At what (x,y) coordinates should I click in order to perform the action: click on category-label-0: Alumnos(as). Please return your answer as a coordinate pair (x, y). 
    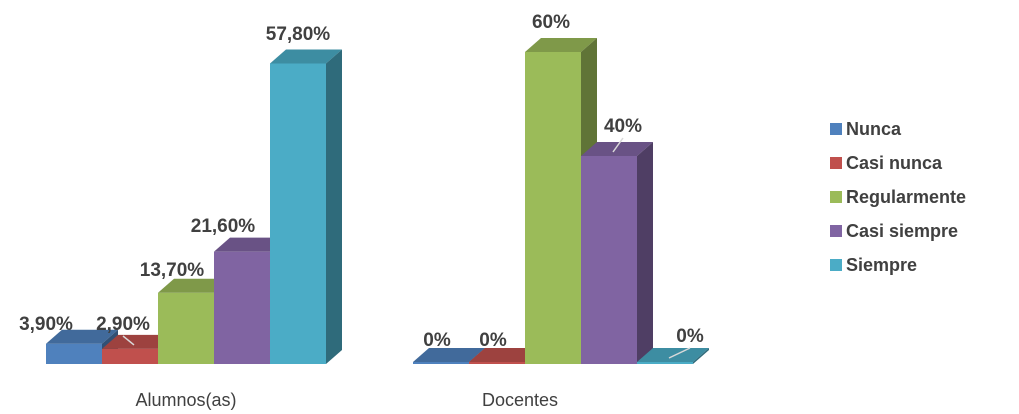
    Looking at the image, I should click on (185, 400).